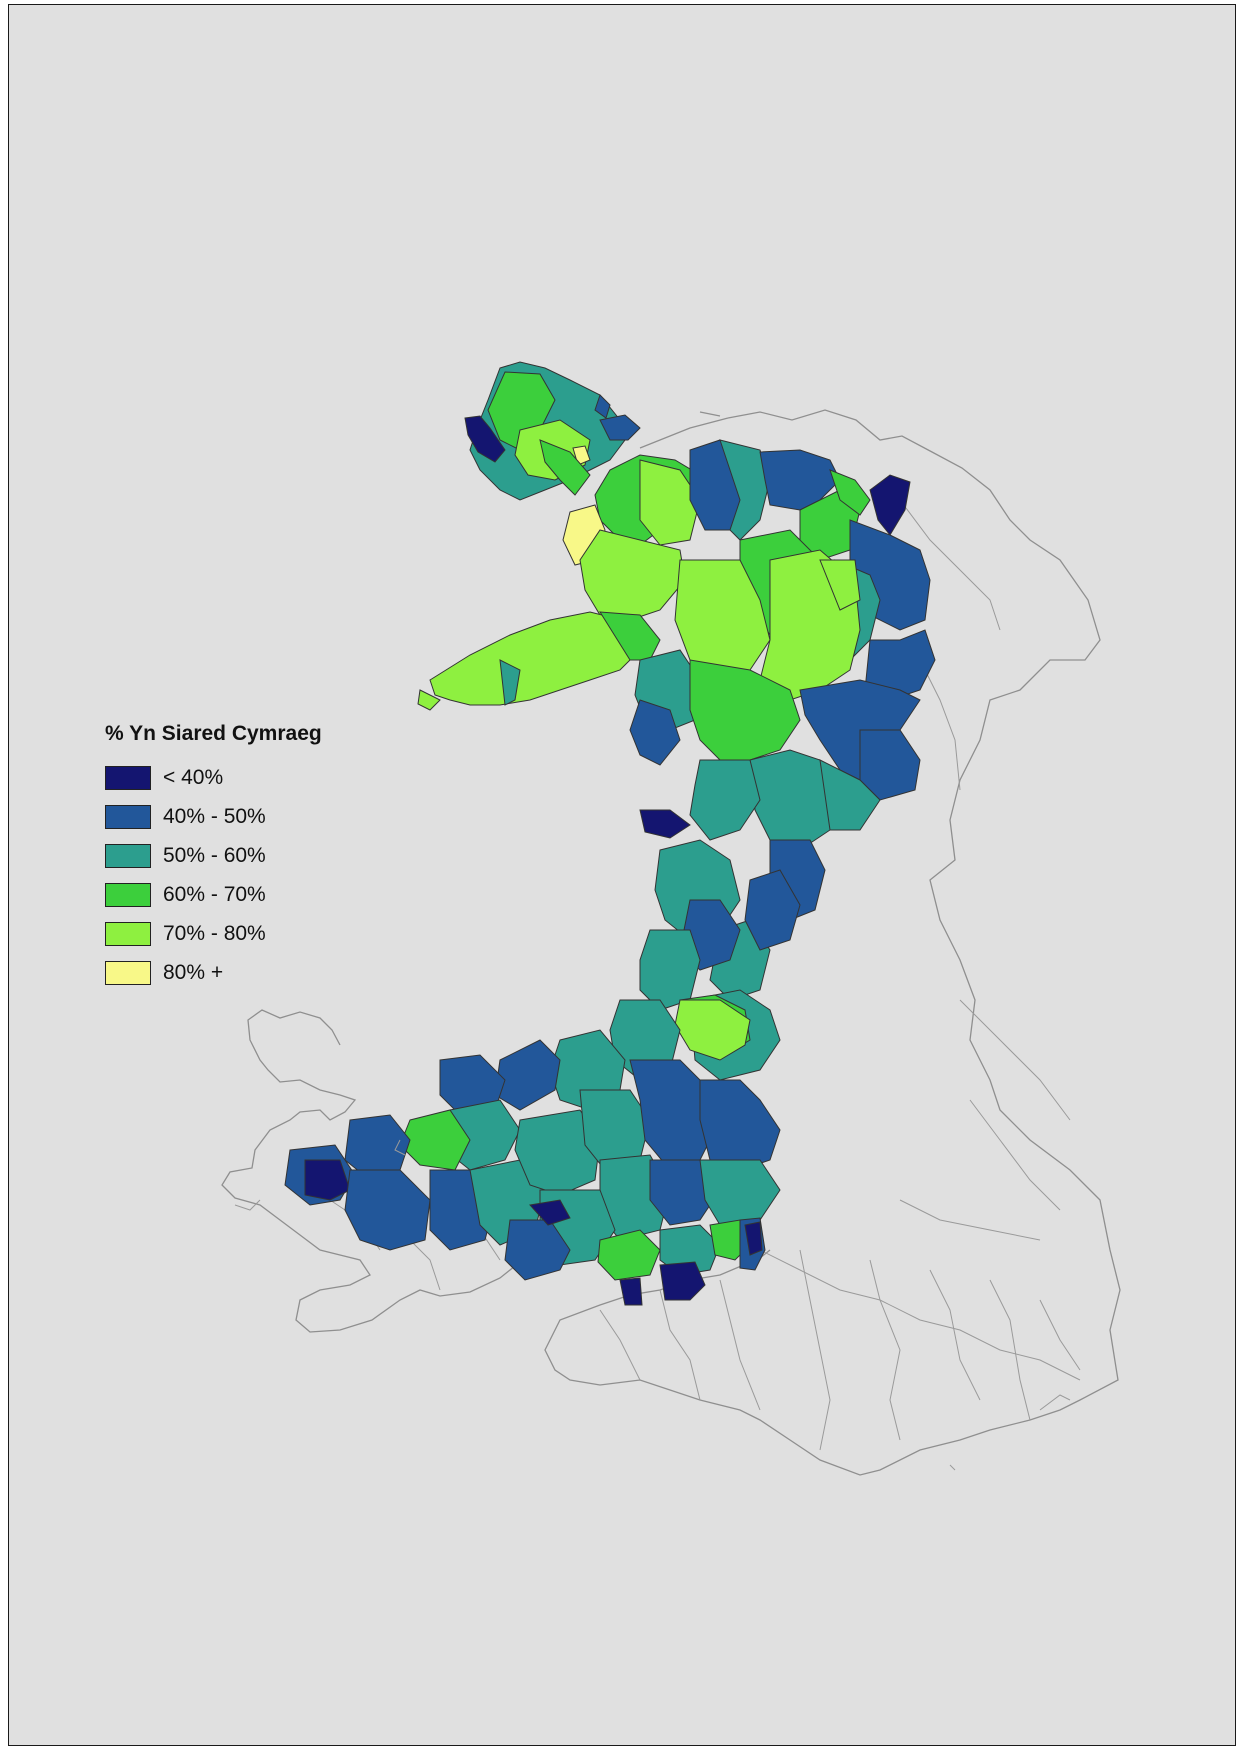  I want to click on legend-title: % Yn Siared Cymraeg, so click(213, 733).